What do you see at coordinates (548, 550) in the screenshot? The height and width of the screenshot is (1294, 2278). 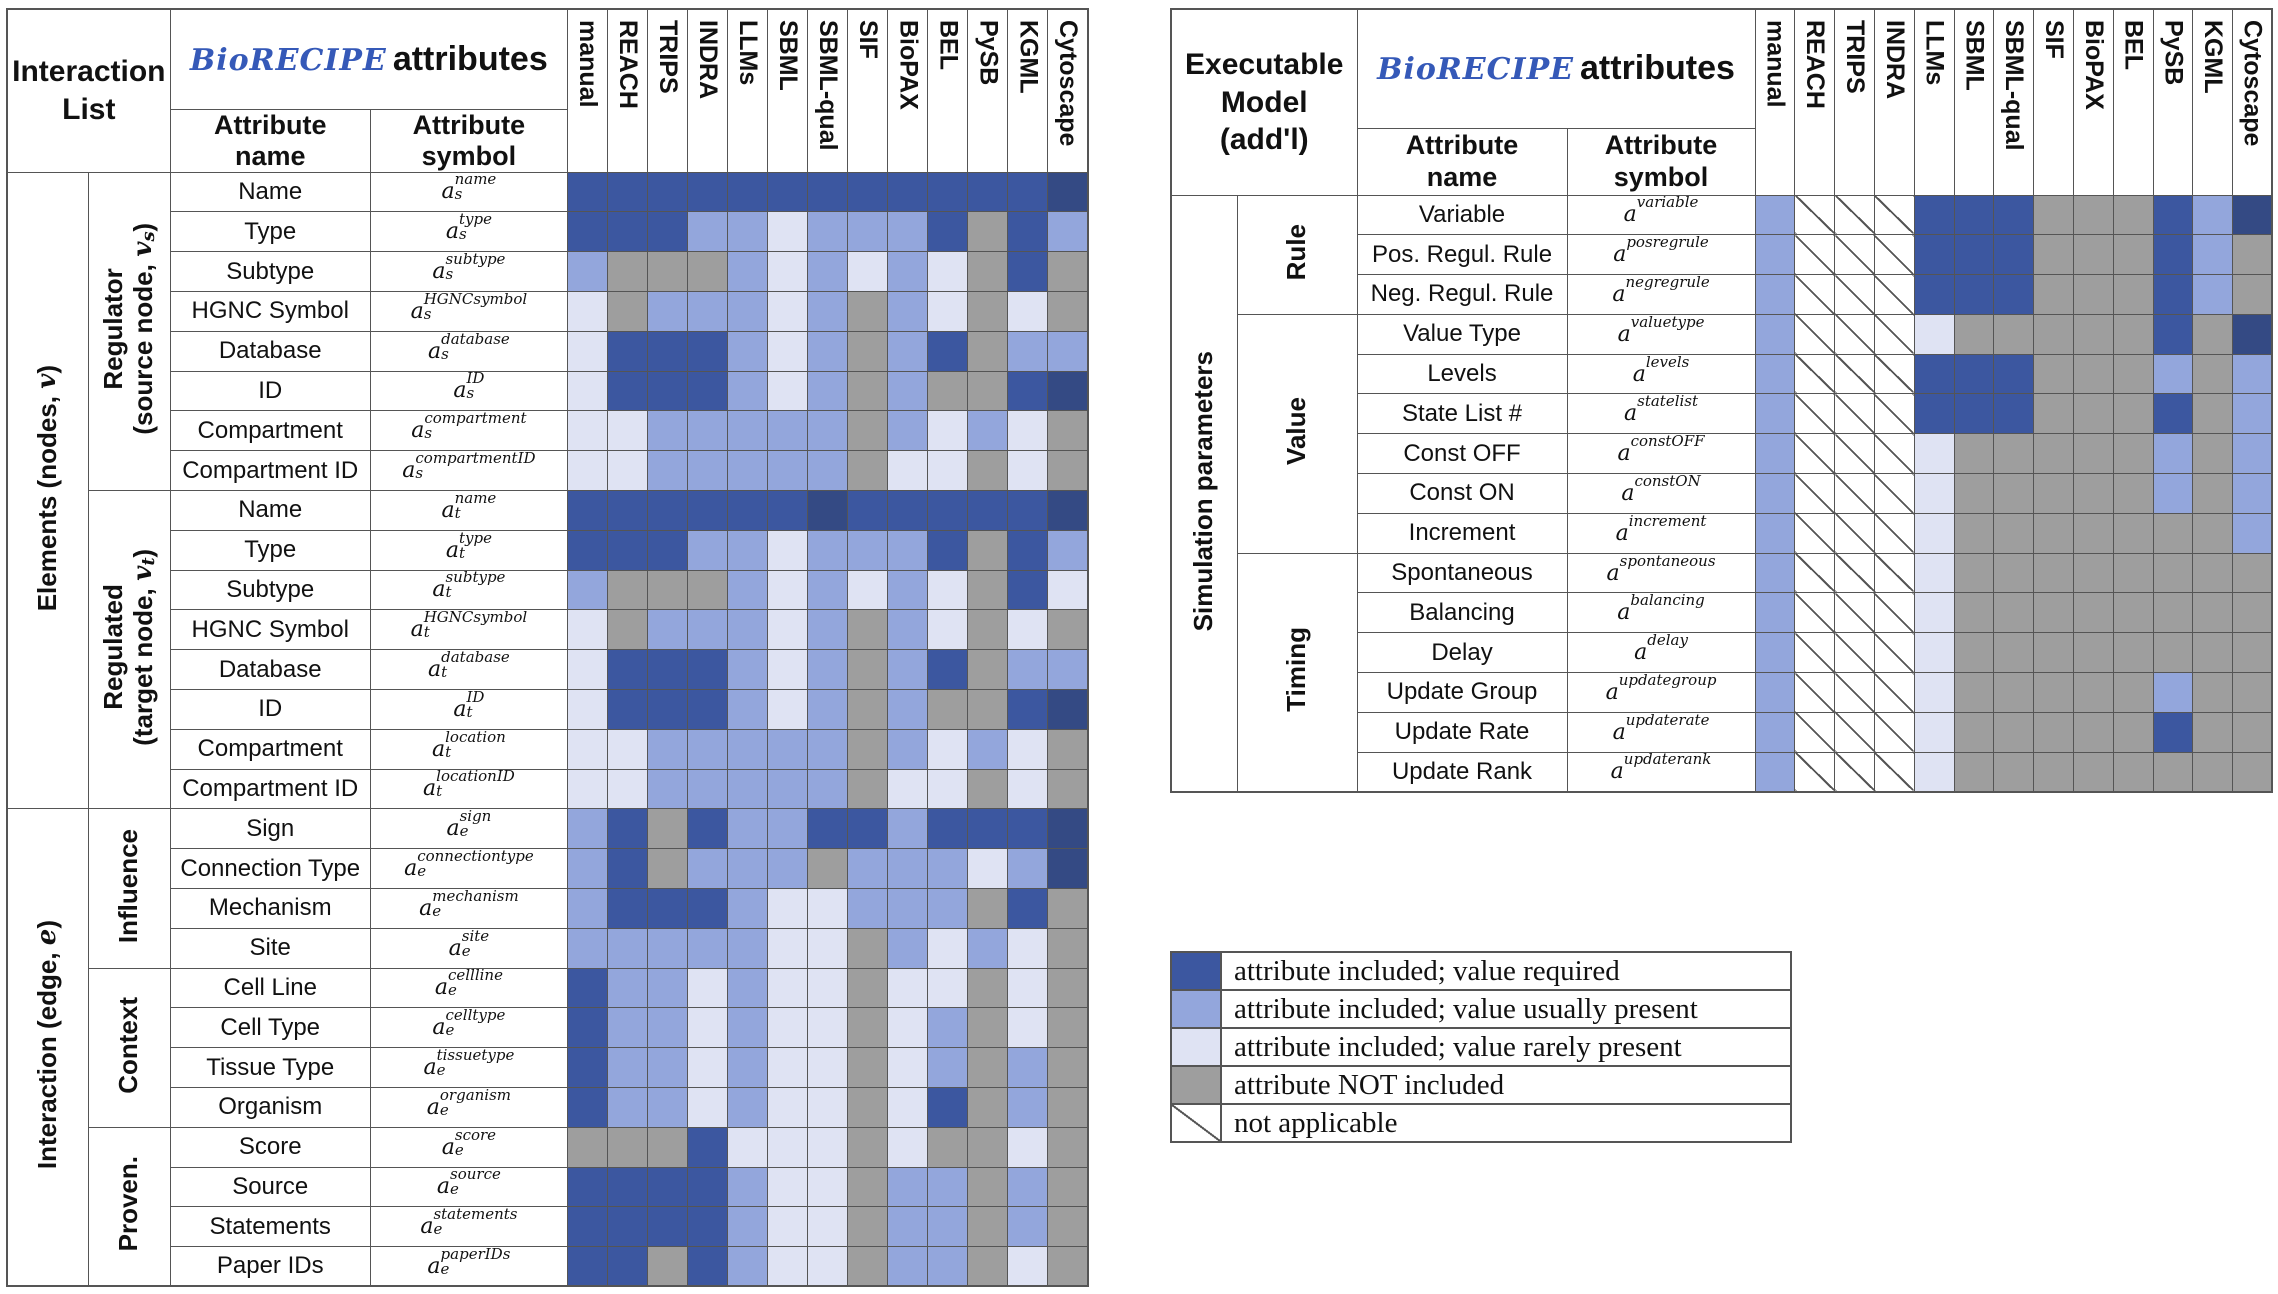 I see `table-row: Type a type t` at bounding box center [548, 550].